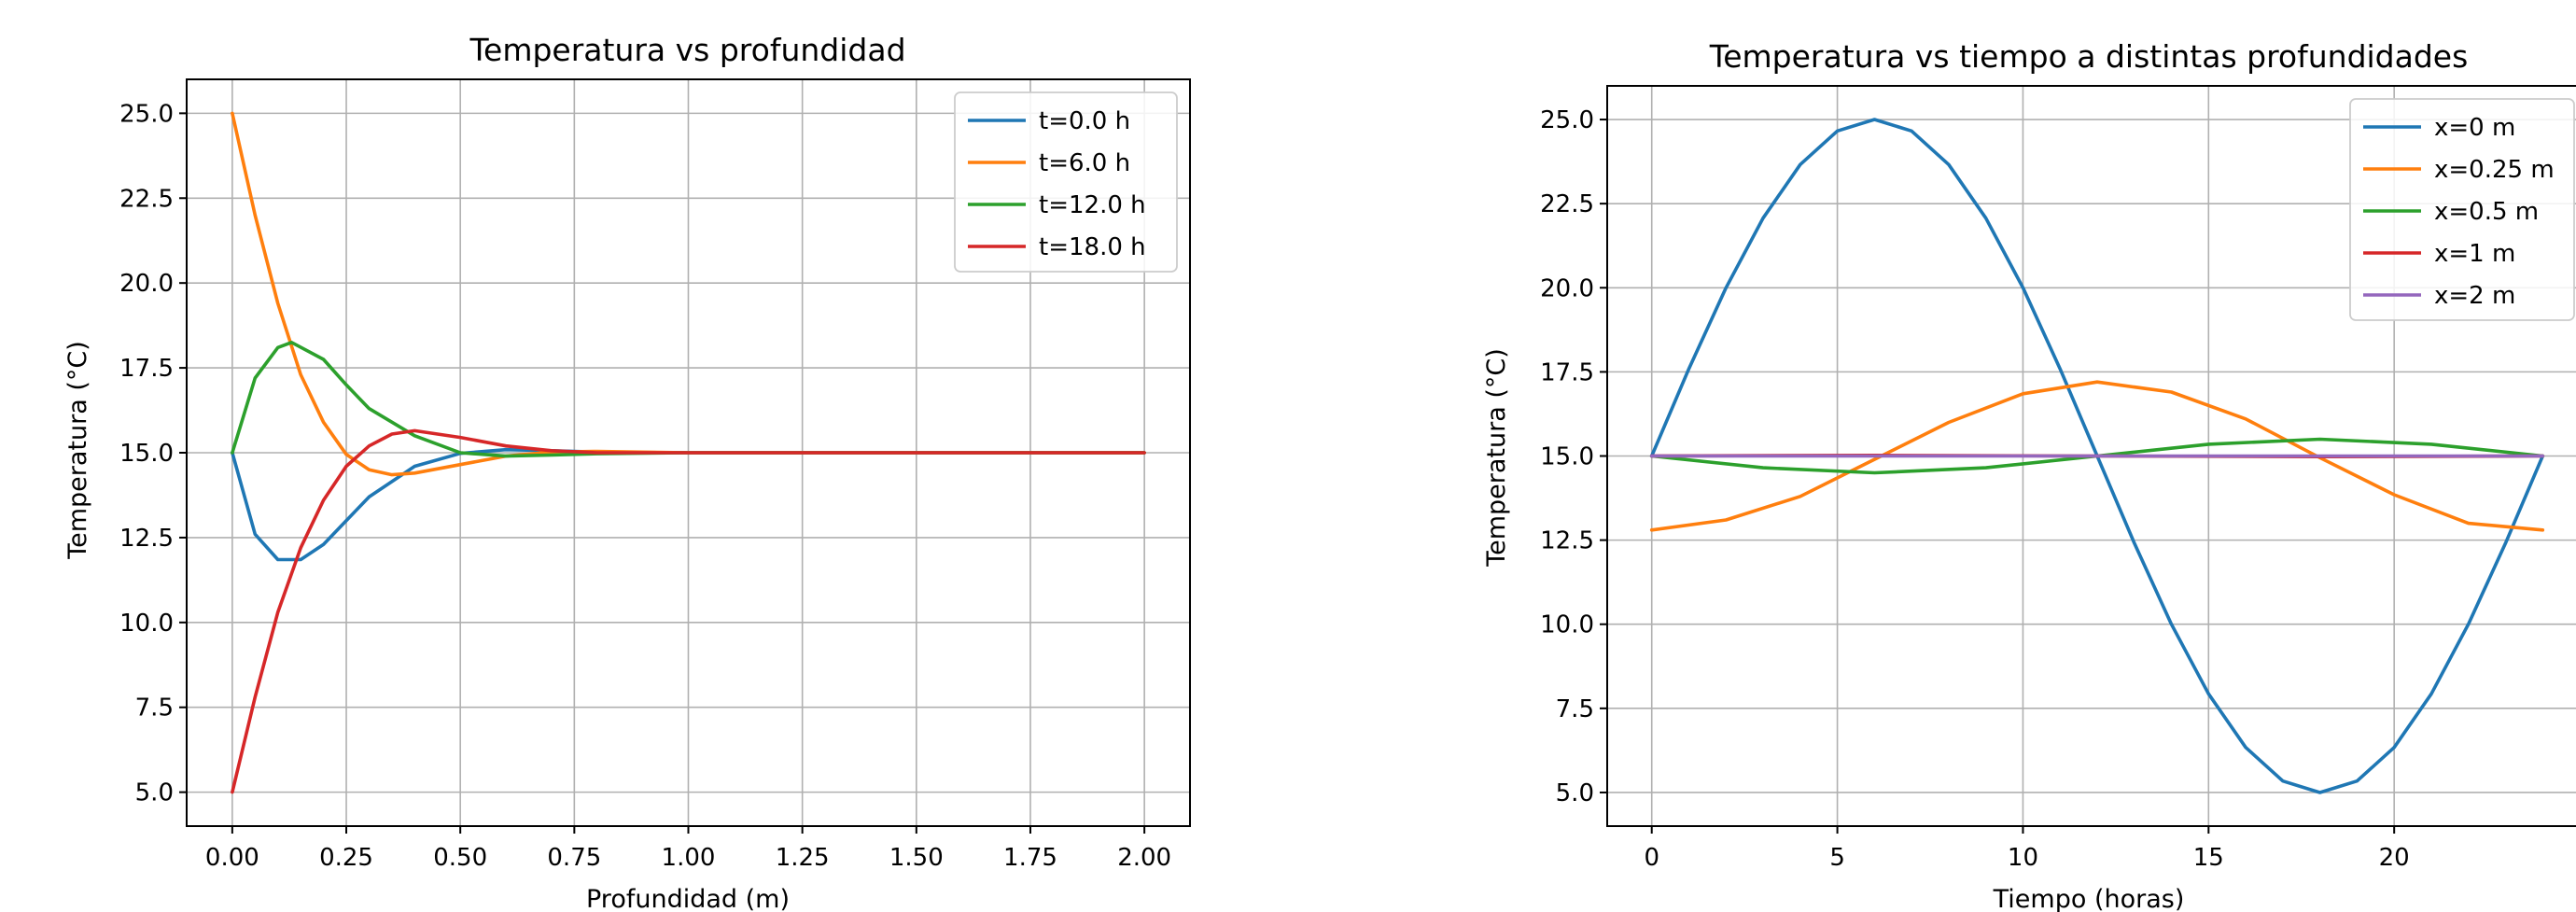  I want to click on x-tick-label: 15, so click(2208, 858).